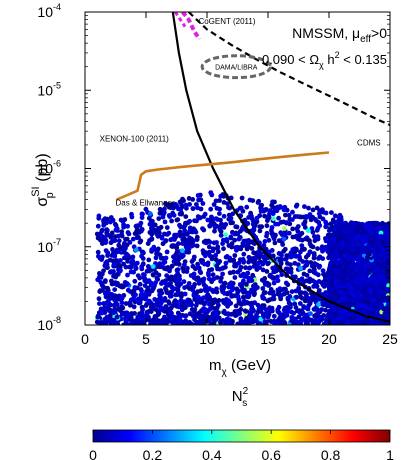 This screenshot has height=460, width=405. What do you see at coordinates (271, 453) in the screenshot?
I see `colorbar-tick-label: 0.6` at bounding box center [271, 453].